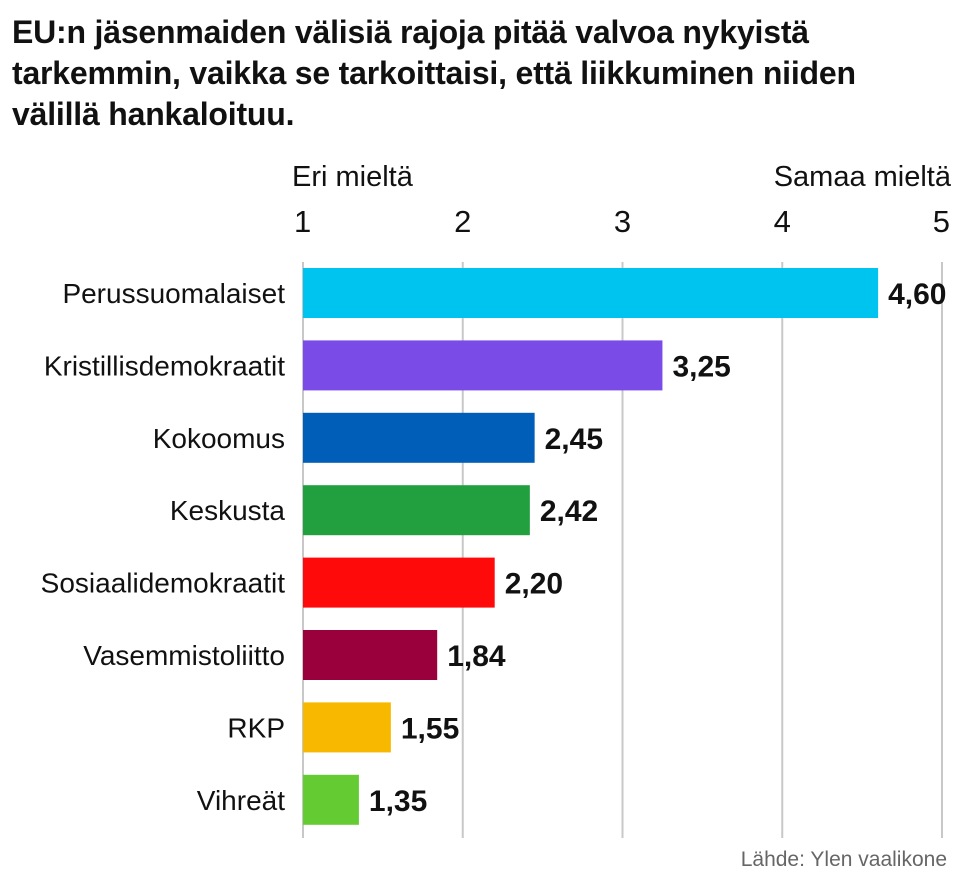 The width and height of the screenshot is (959, 879). Describe the element at coordinates (622, 221) in the screenshot. I see `x-tick-label: 3` at that location.